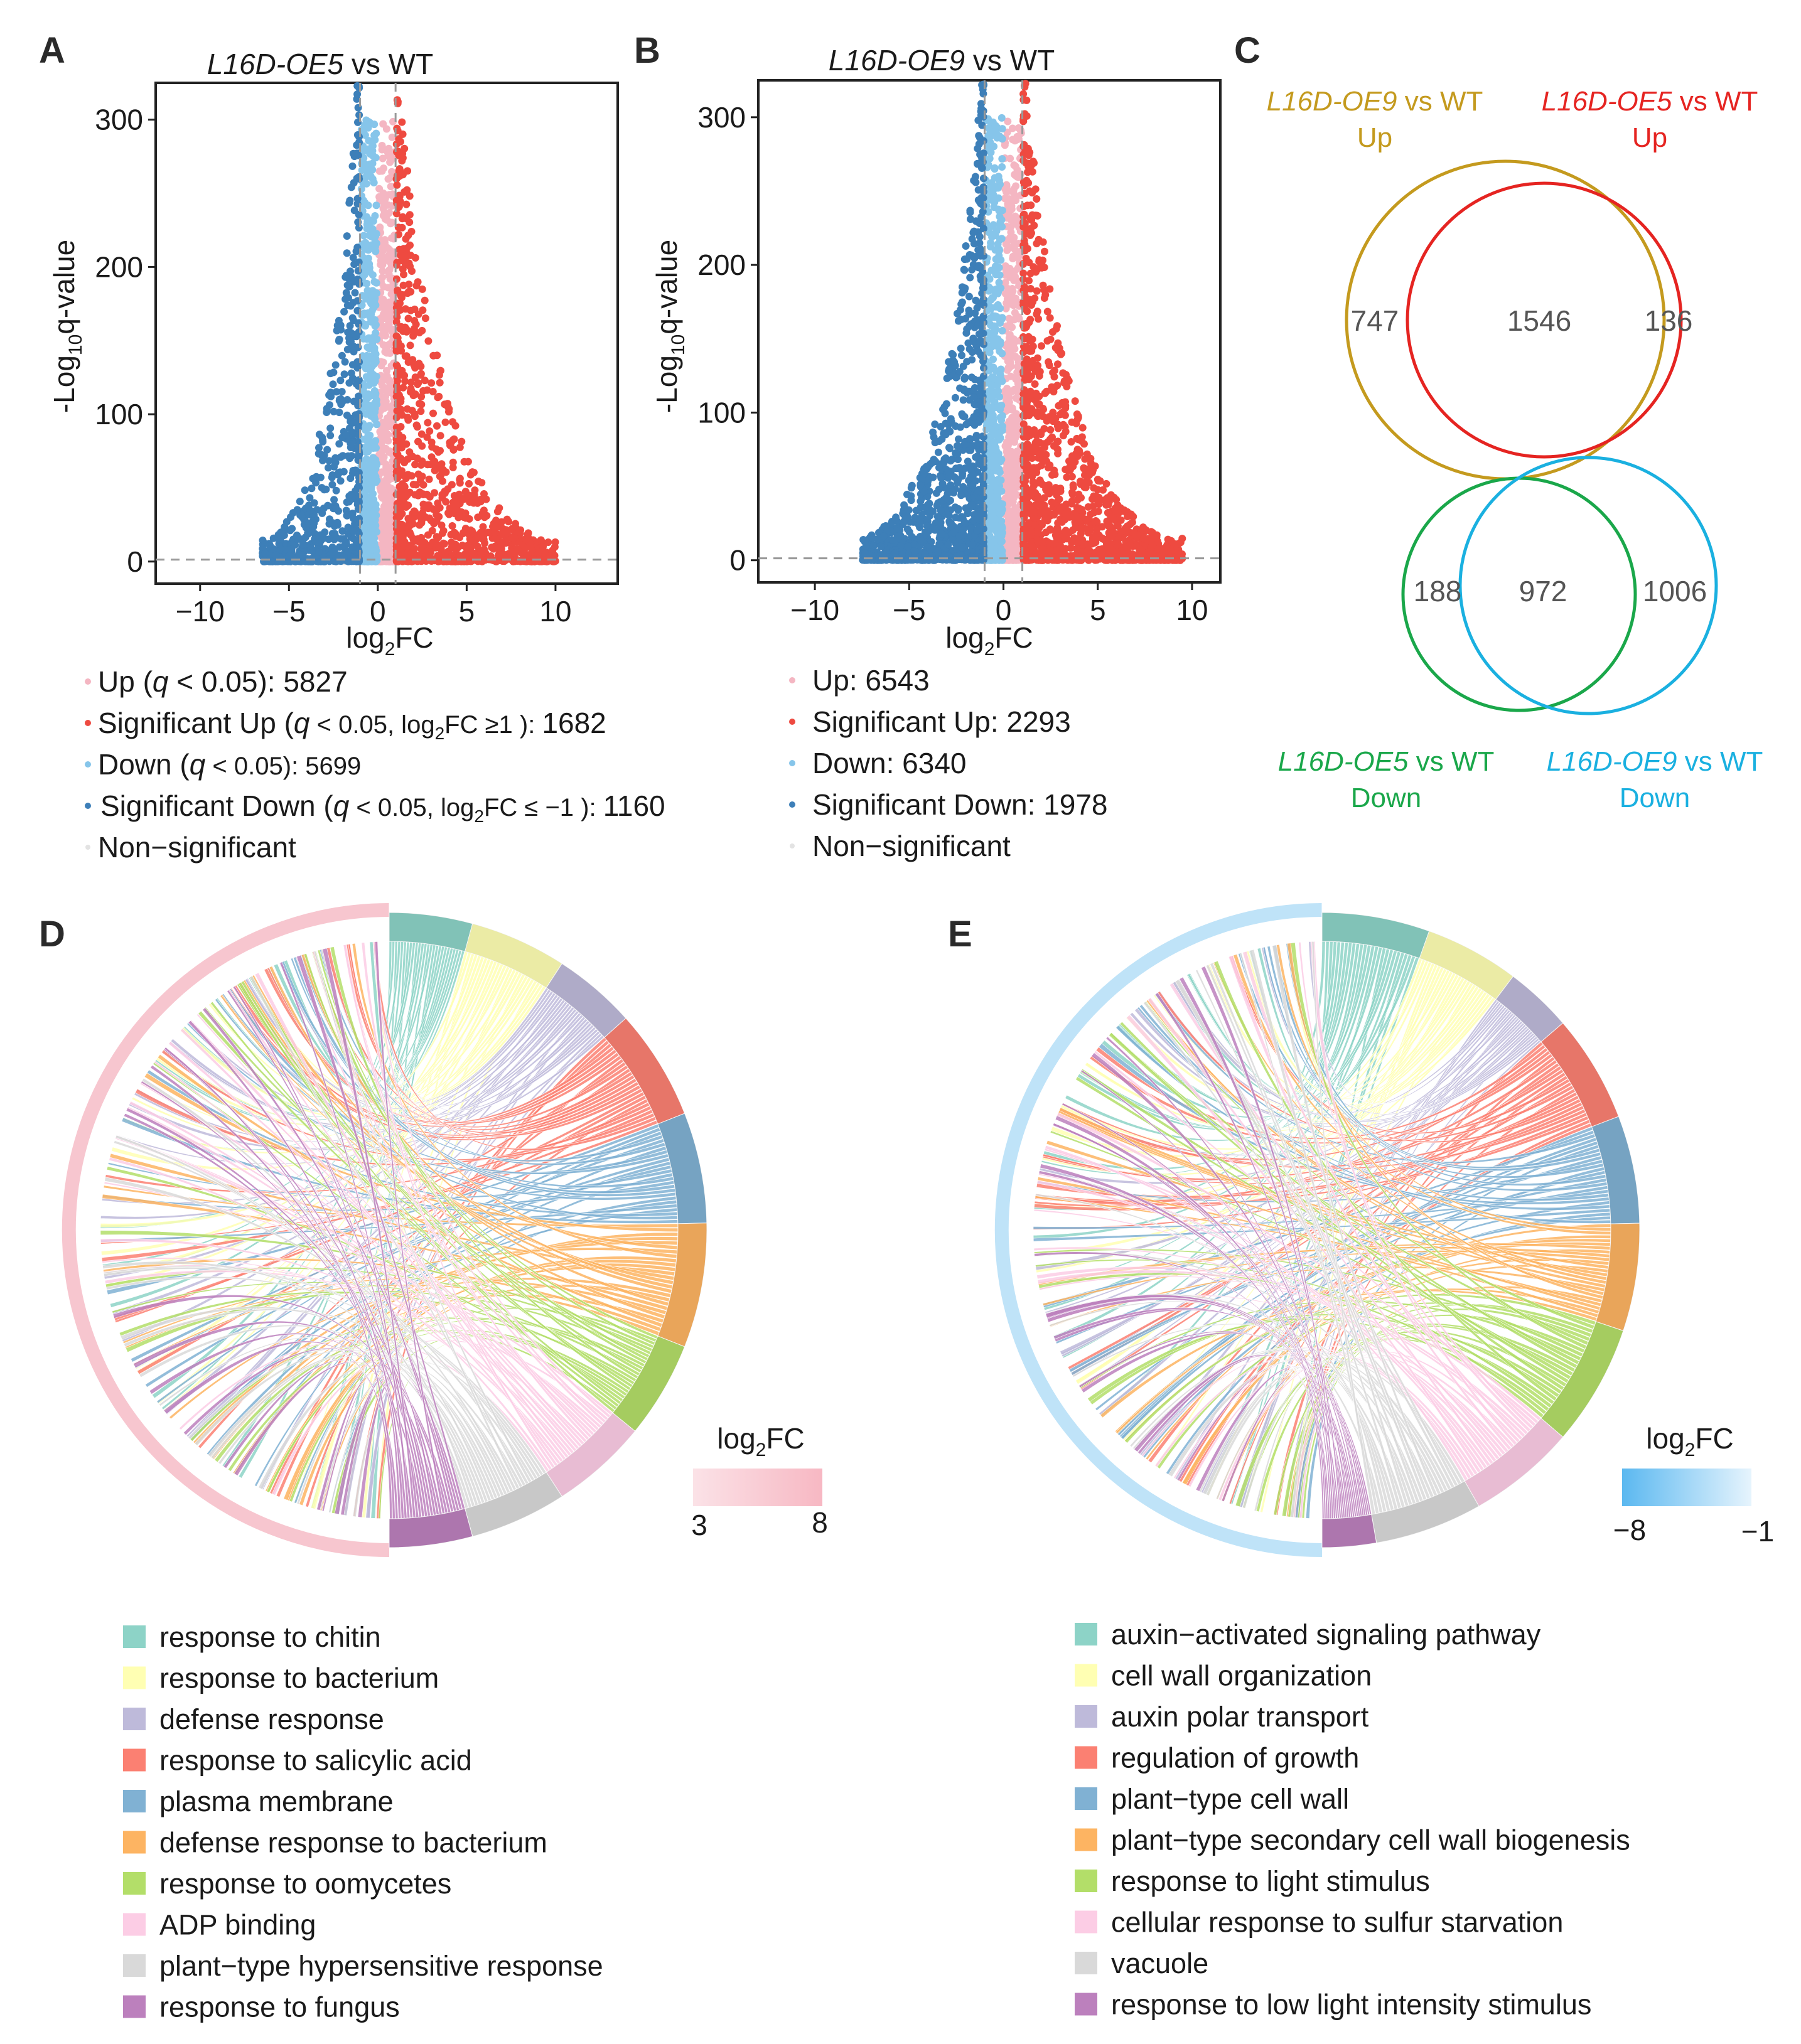 This screenshot has height=2044, width=1801. I want to click on legend-a-ns: Non−significant, so click(197, 847).